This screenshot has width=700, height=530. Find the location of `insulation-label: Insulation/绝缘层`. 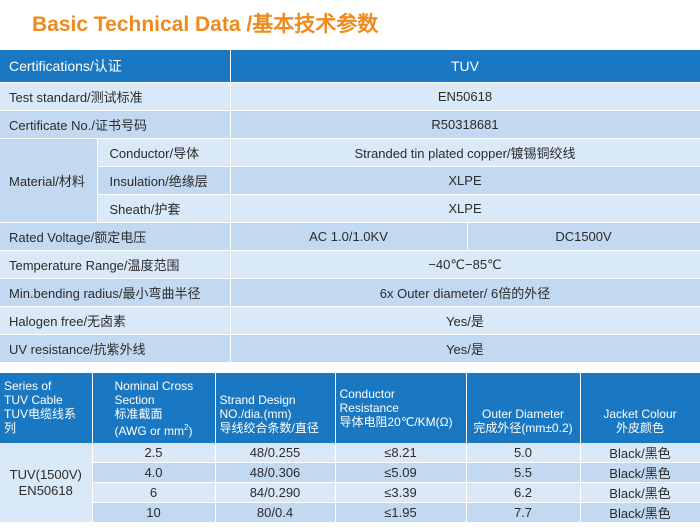

insulation-label: Insulation/绝缘层 is located at coordinates (164, 180).